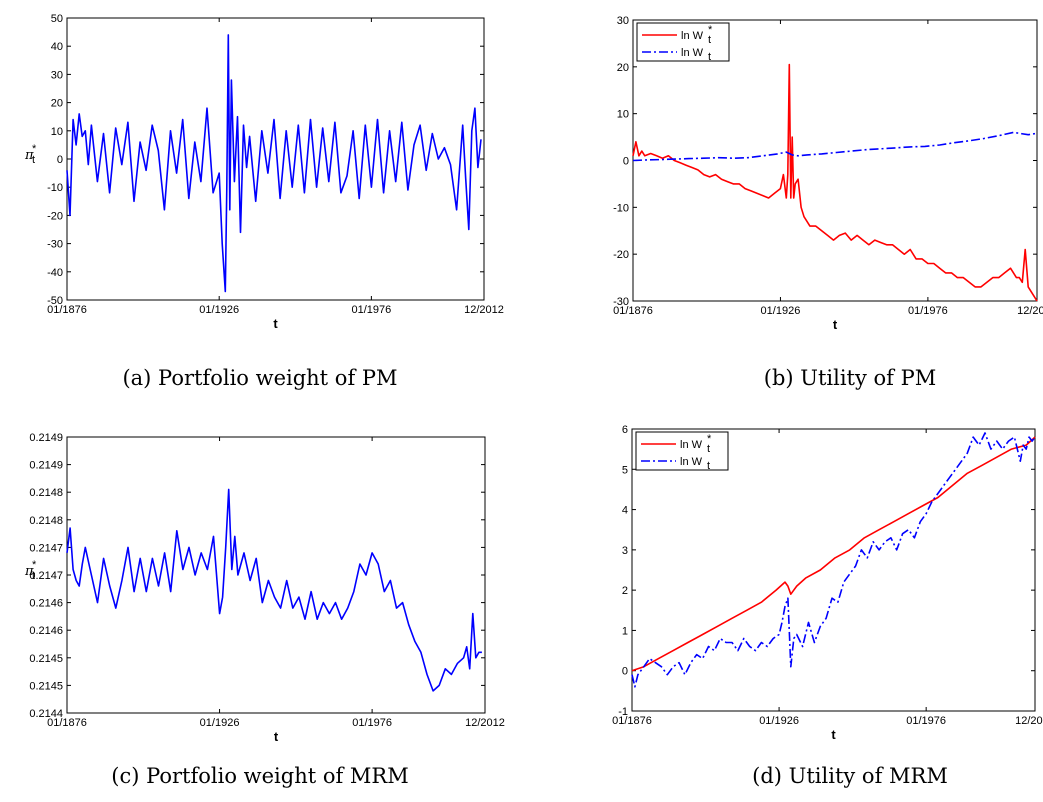 This screenshot has width=1043, height=802. I want to click on caption-a: (a) Portfolio weight of PM, so click(260, 378).